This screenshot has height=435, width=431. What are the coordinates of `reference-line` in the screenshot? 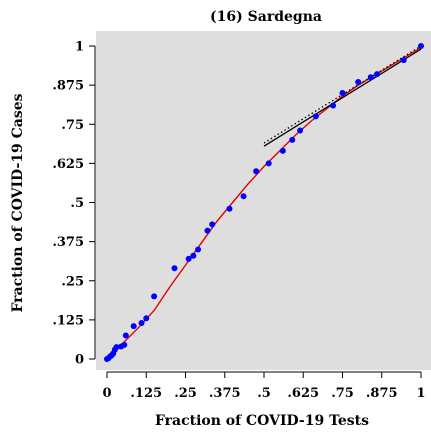 It's located at (342, 97).